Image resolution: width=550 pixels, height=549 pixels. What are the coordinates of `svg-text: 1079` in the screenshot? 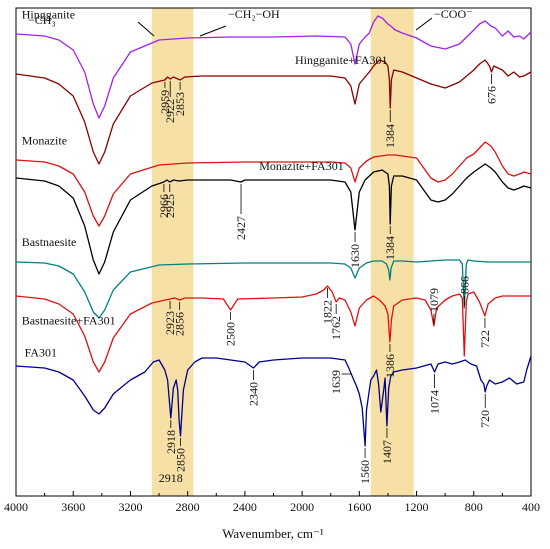 It's located at (434, 300).